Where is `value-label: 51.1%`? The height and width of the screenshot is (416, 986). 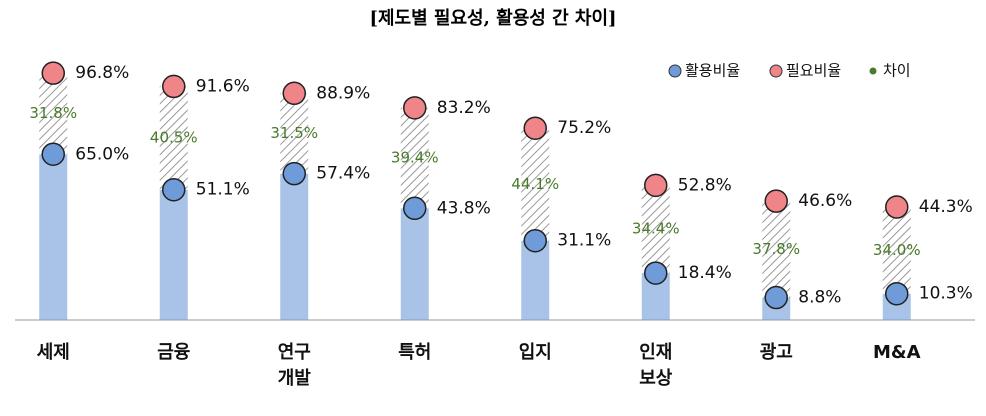
value-label: 51.1% is located at coordinates (223, 190).